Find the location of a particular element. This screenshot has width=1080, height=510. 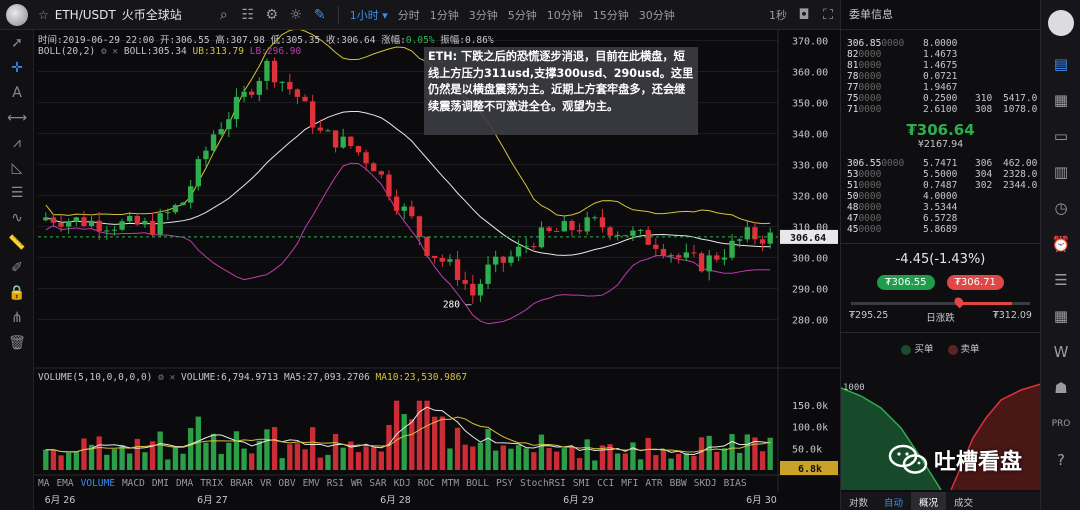

indicator-settings-icon: ⚙ ✕ is located at coordinates (109, 51).